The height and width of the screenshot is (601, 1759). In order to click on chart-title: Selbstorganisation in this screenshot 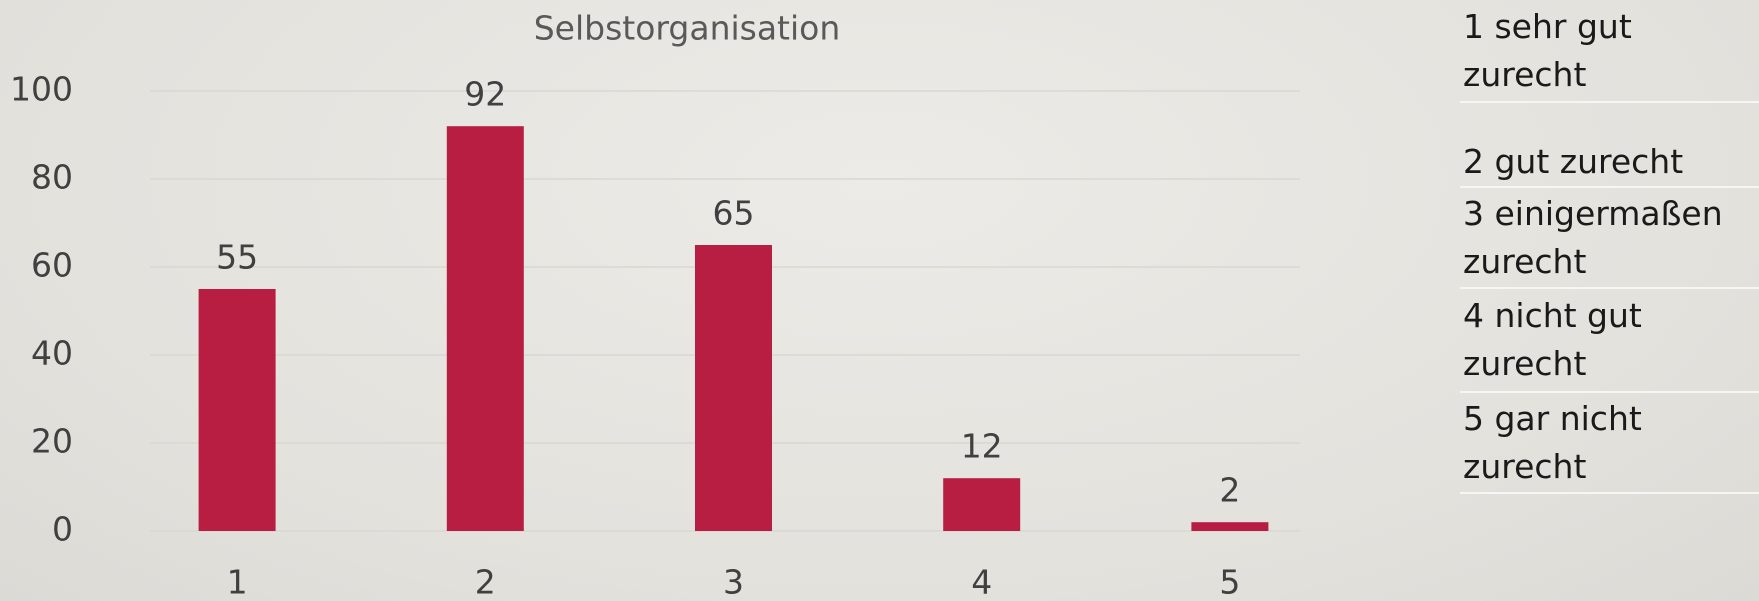, I will do `click(687, 28)`.